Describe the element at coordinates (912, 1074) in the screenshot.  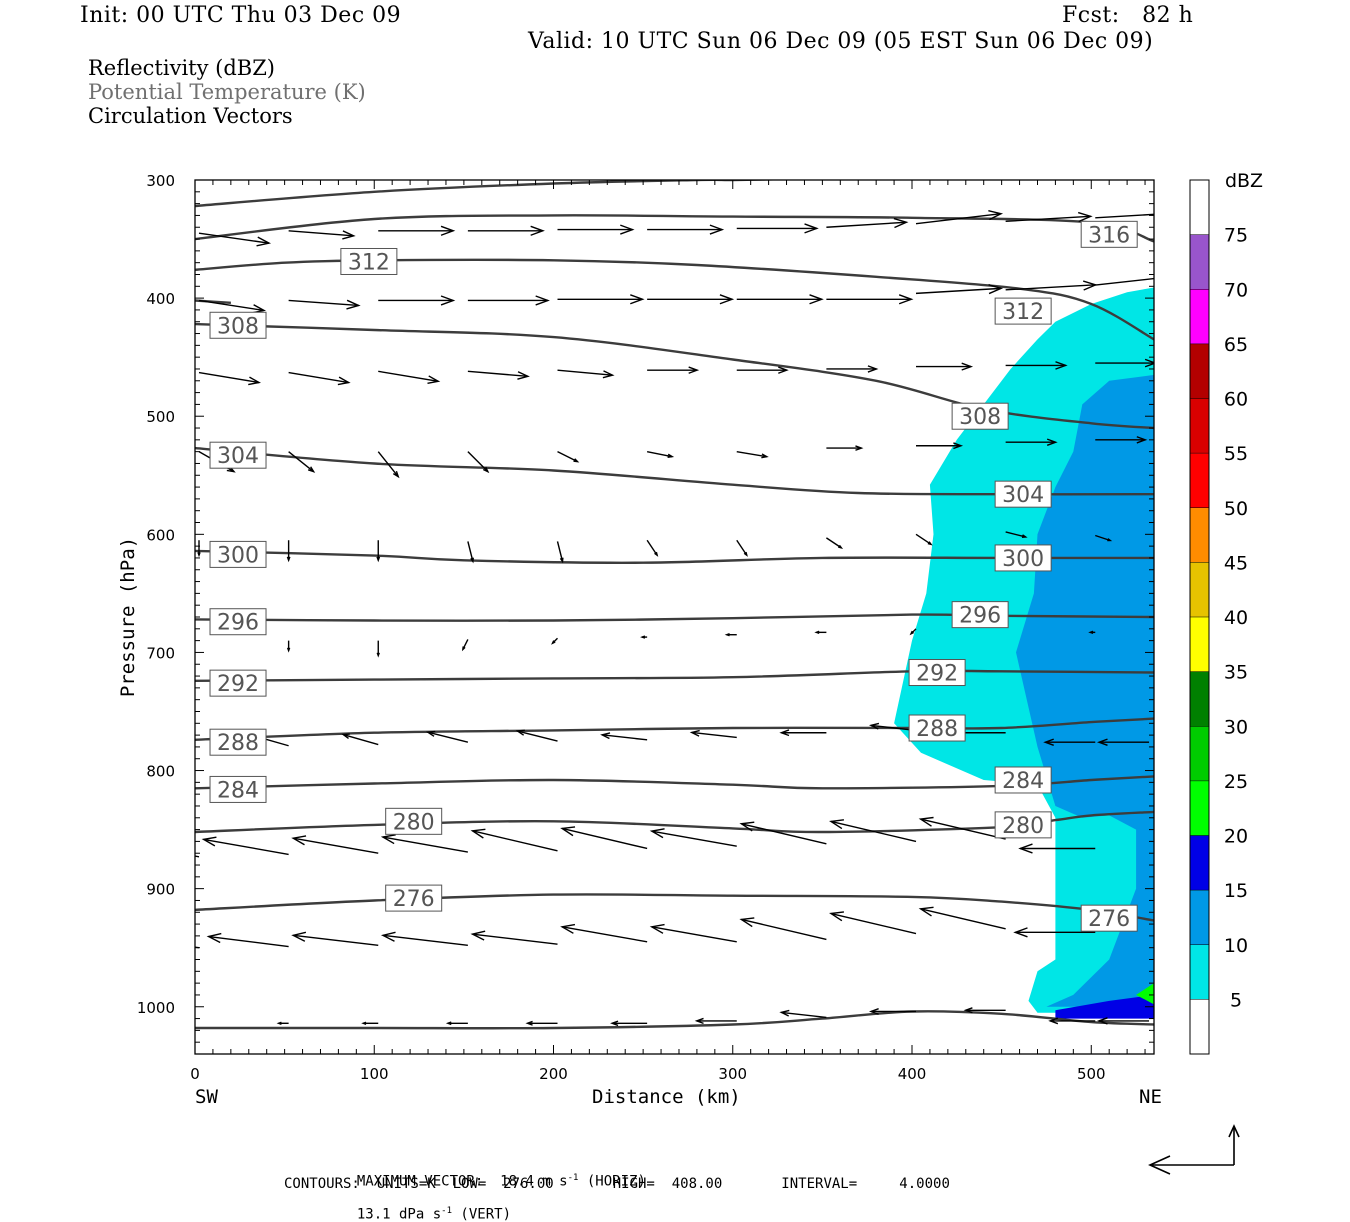
I see `x-tick-label: 400` at that location.